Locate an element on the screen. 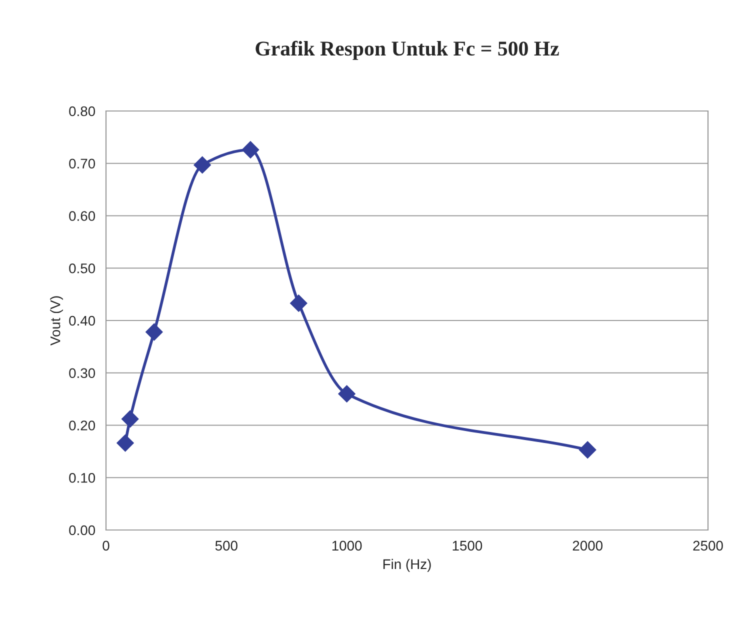 The height and width of the screenshot is (617, 737). x-tick-label: 2500 is located at coordinates (708, 545).